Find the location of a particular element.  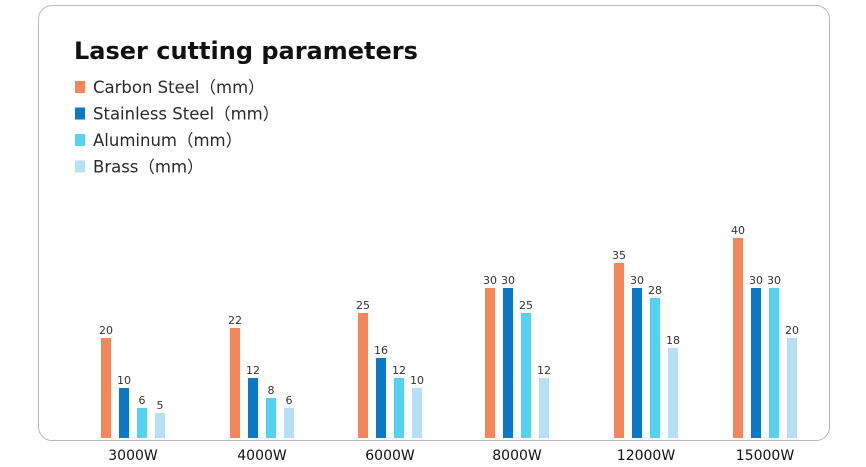

value-label-6000w-carbon-steel-mm: 25 is located at coordinates (363, 305).